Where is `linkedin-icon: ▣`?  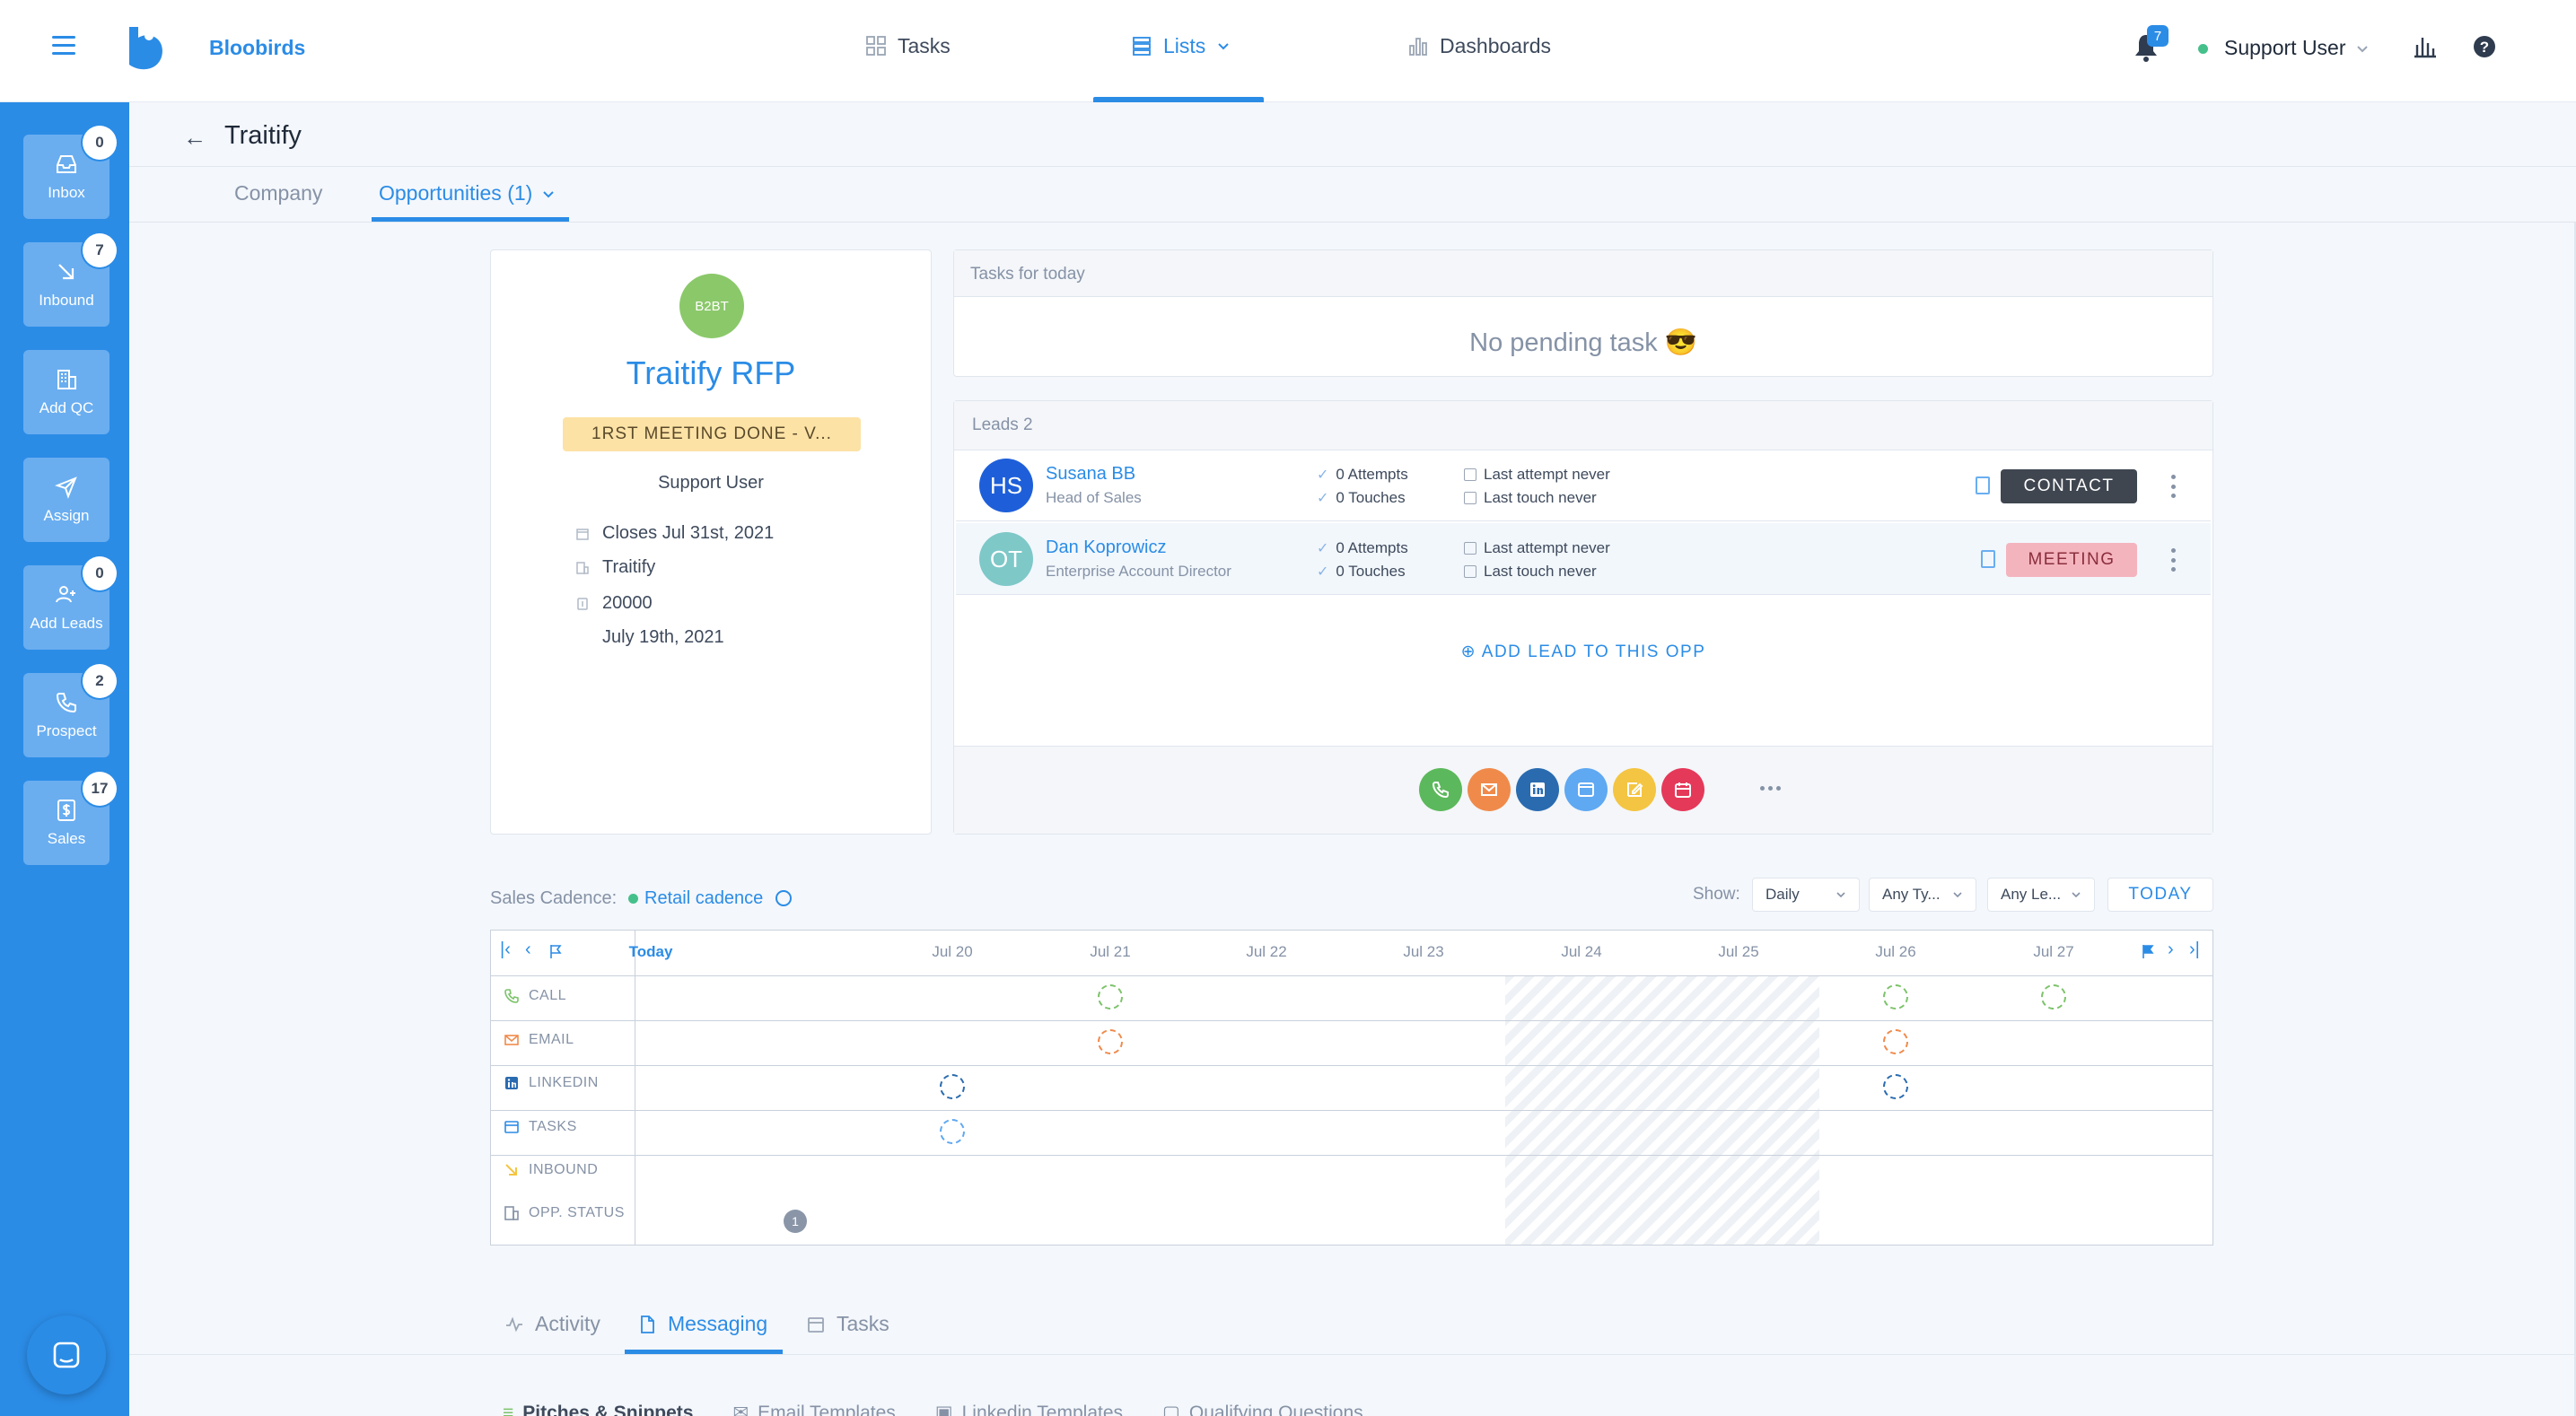
linkedin-icon: ▣ is located at coordinates (943, 1409).